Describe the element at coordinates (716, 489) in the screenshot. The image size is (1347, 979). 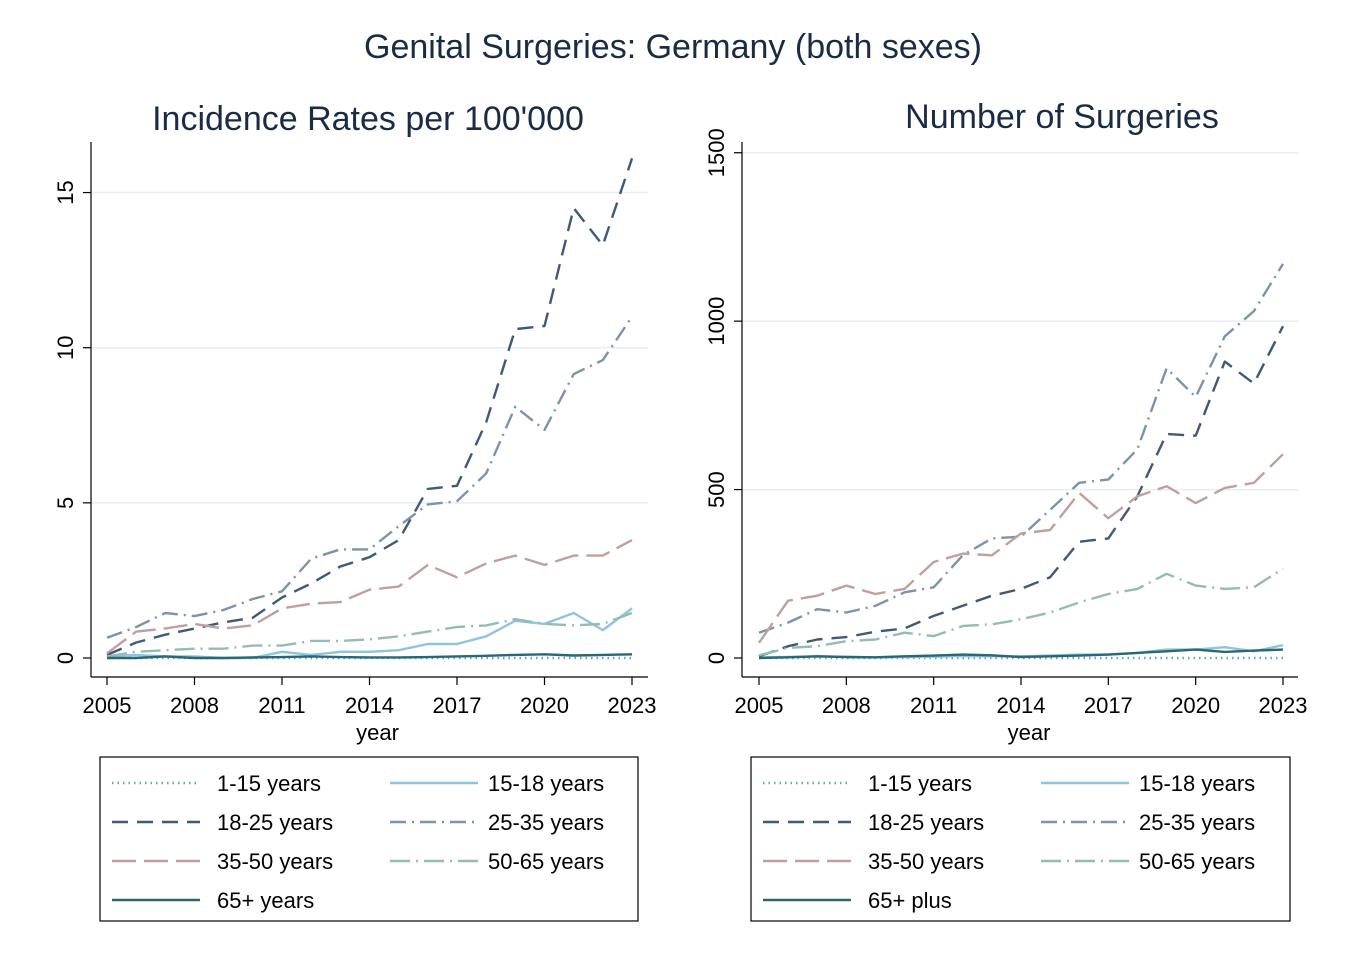
I see `y-tick-label: 500` at that location.